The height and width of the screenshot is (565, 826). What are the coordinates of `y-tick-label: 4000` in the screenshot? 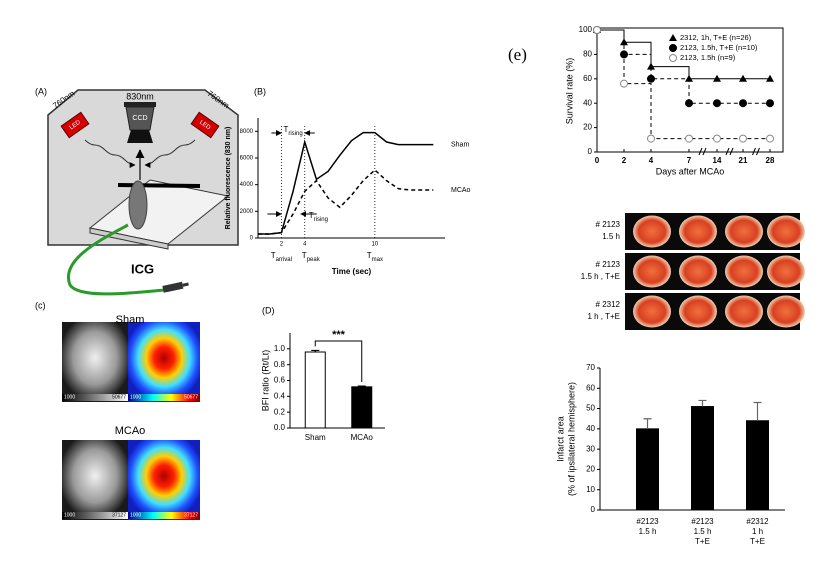 It's located at (247, 185).